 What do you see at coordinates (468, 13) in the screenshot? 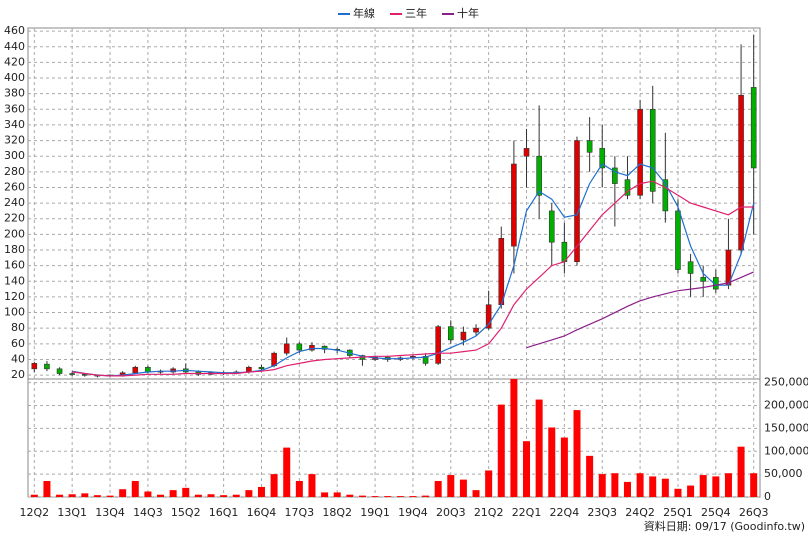
I see `legend-label: 十年` at bounding box center [468, 13].